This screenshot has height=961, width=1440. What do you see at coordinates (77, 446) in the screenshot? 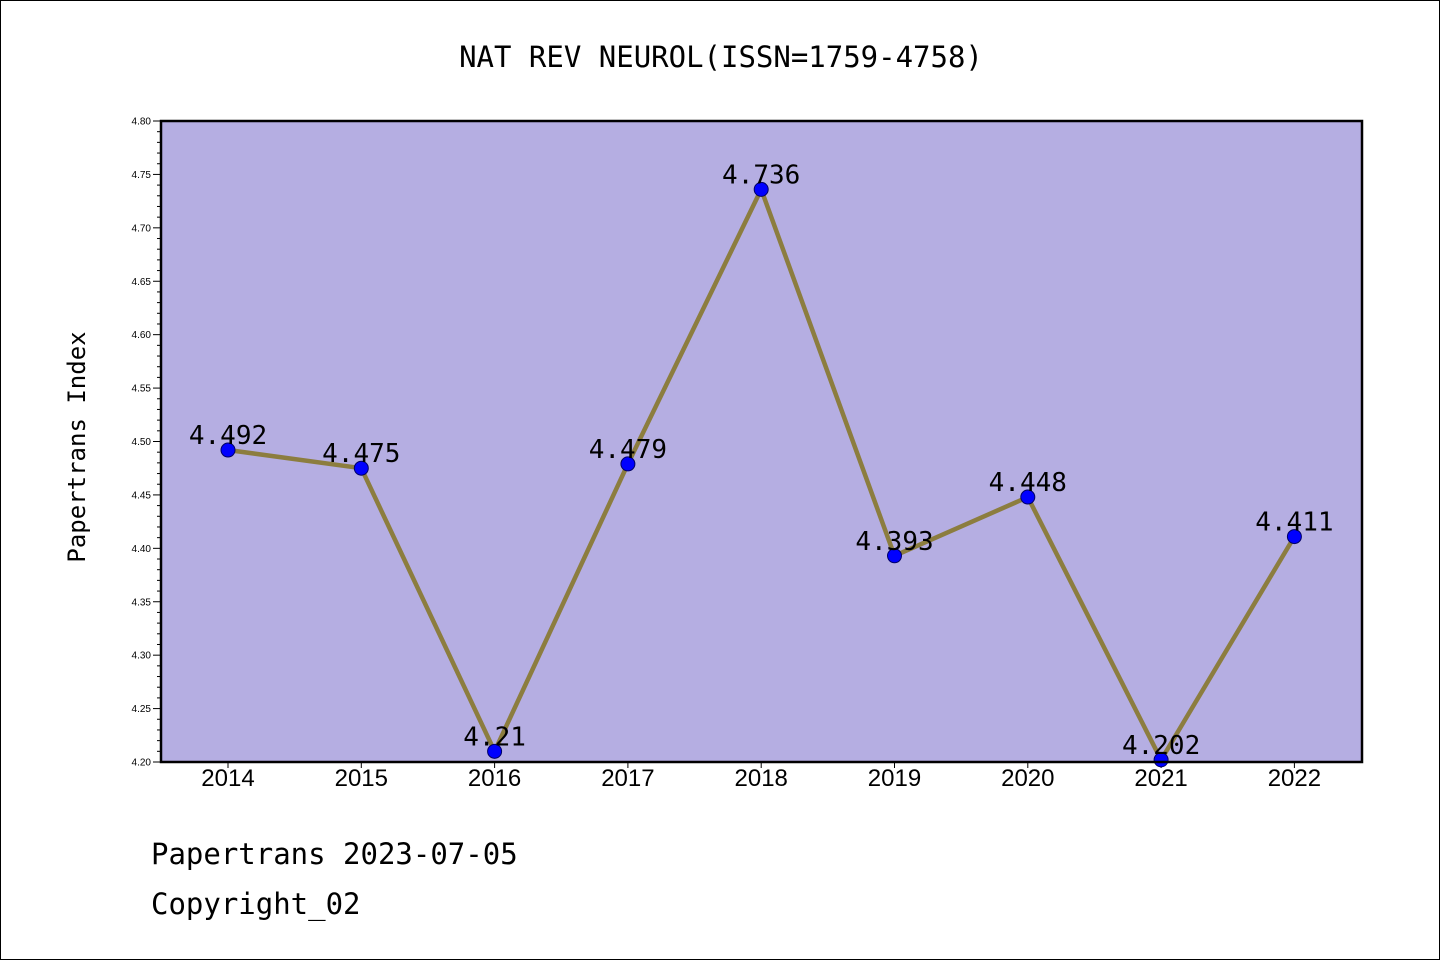
I see `y-axis-label: Papertrans Index` at bounding box center [77, 446].